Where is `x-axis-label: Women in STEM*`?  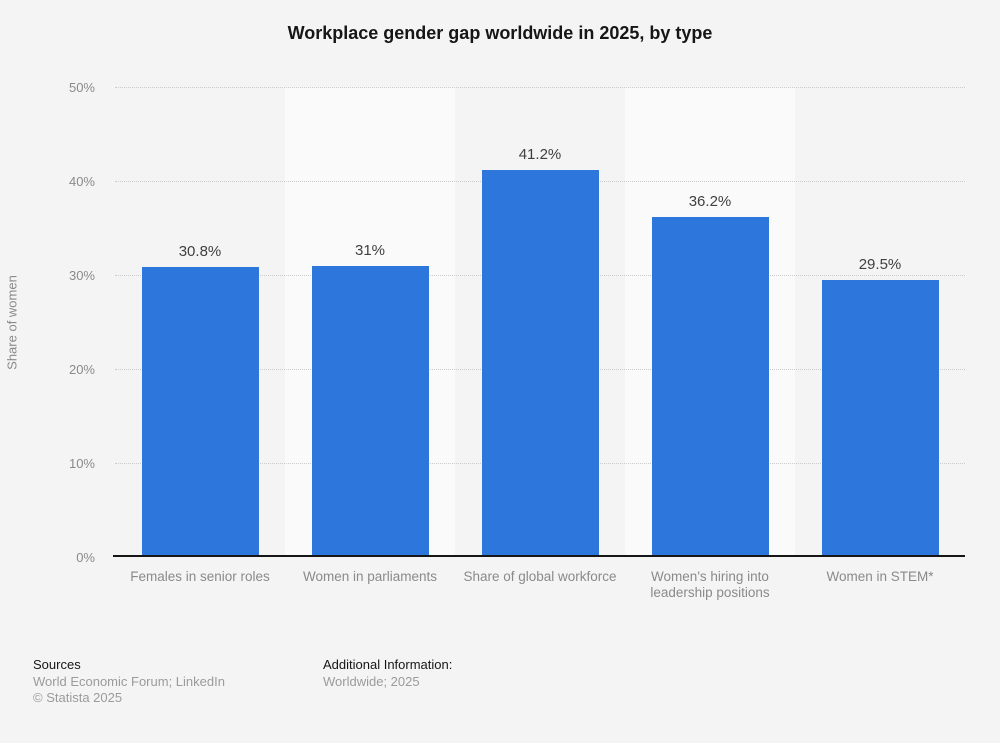
x-axis-label: Women in STEM* is located at coordinates (880, 576).